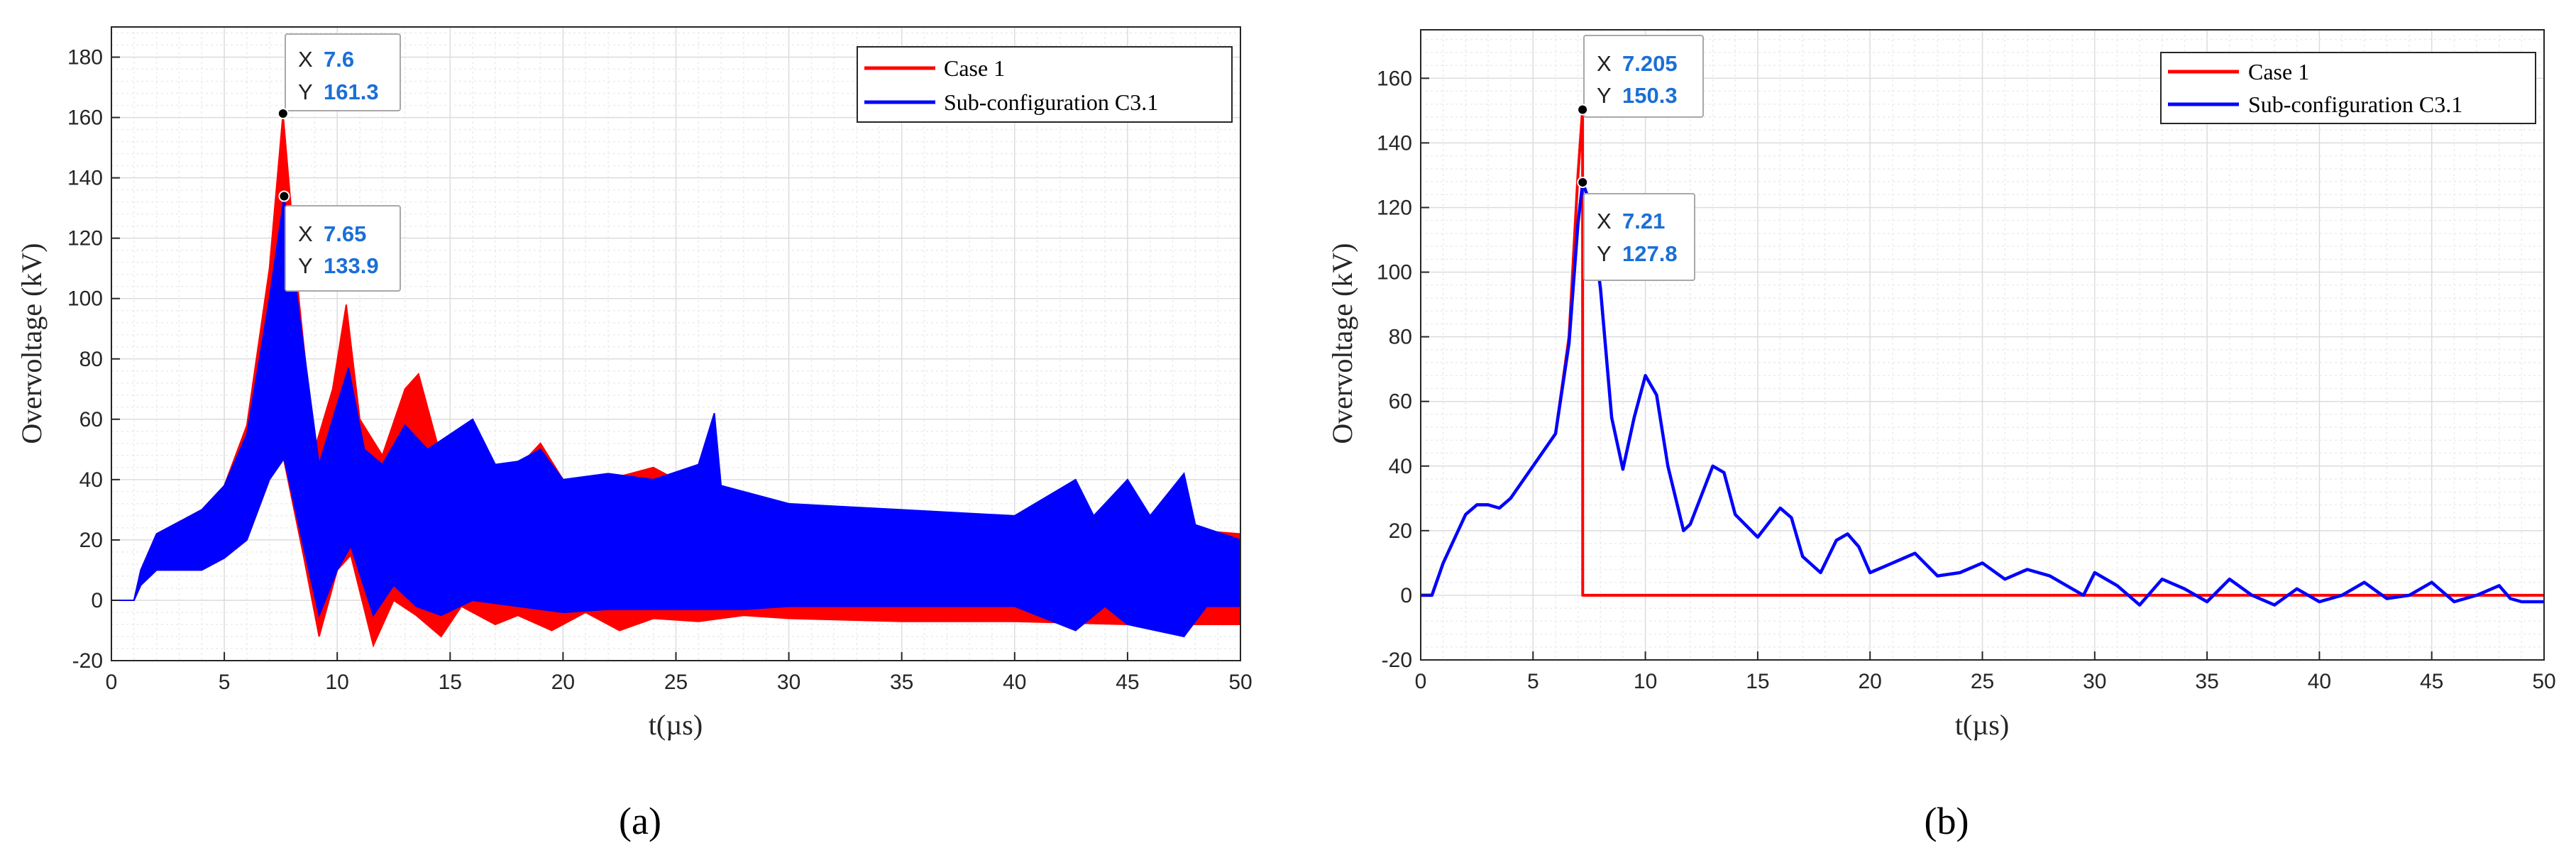 The image size is (2576, 865). Describe the element at coordinates (1650, 63) in the screenshot. I see `datatip-x-value: 7.205` at that location.